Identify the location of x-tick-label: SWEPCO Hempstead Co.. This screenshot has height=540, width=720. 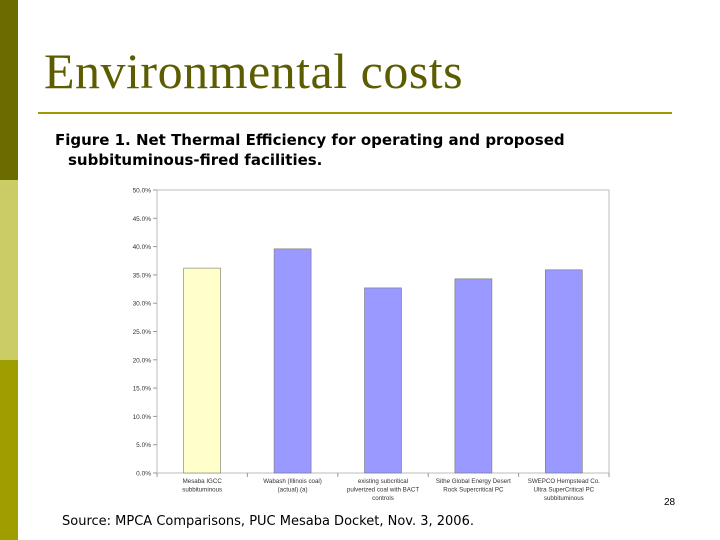
(564, 481).